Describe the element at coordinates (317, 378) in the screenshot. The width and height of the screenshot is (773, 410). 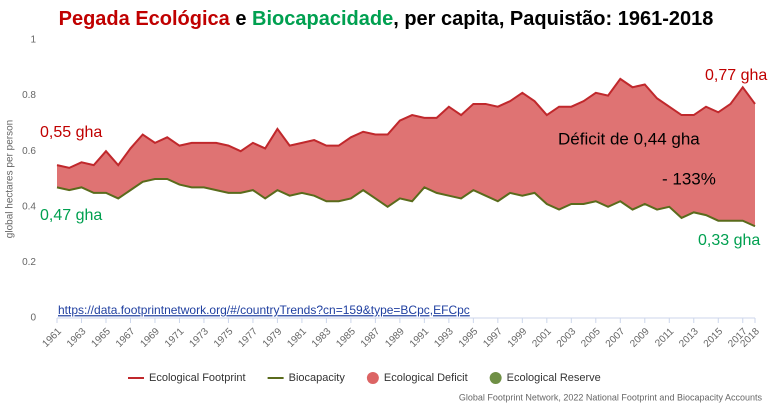
I see `legend-label: Biocapacity` at that location.